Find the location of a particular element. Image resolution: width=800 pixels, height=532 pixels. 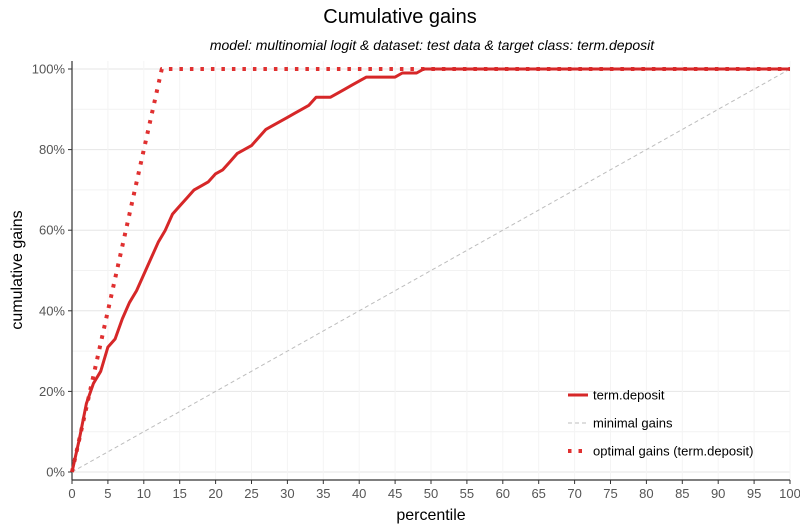

x-tick-label: 15 is located at coordinates (179, 493).